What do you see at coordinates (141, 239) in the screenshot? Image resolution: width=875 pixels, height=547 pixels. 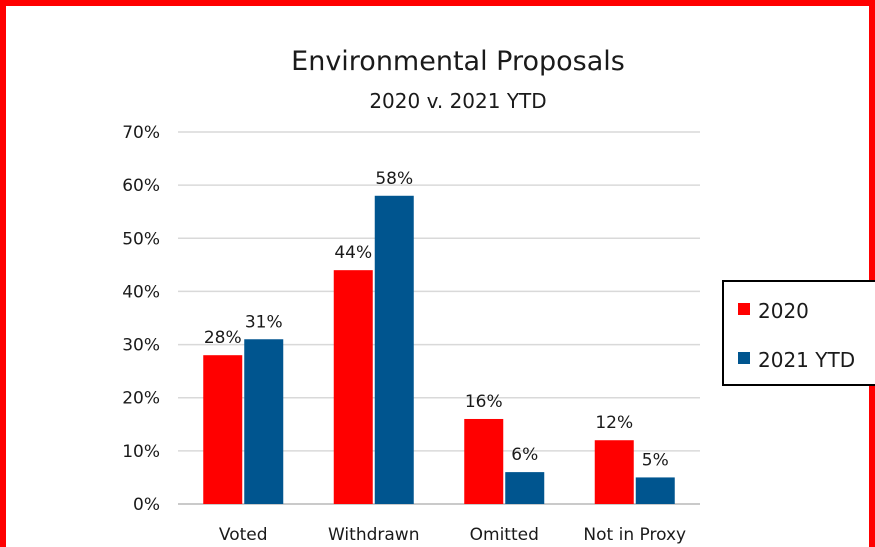 I see `y-tick-label: 50%` at bounding box center [141, 239].